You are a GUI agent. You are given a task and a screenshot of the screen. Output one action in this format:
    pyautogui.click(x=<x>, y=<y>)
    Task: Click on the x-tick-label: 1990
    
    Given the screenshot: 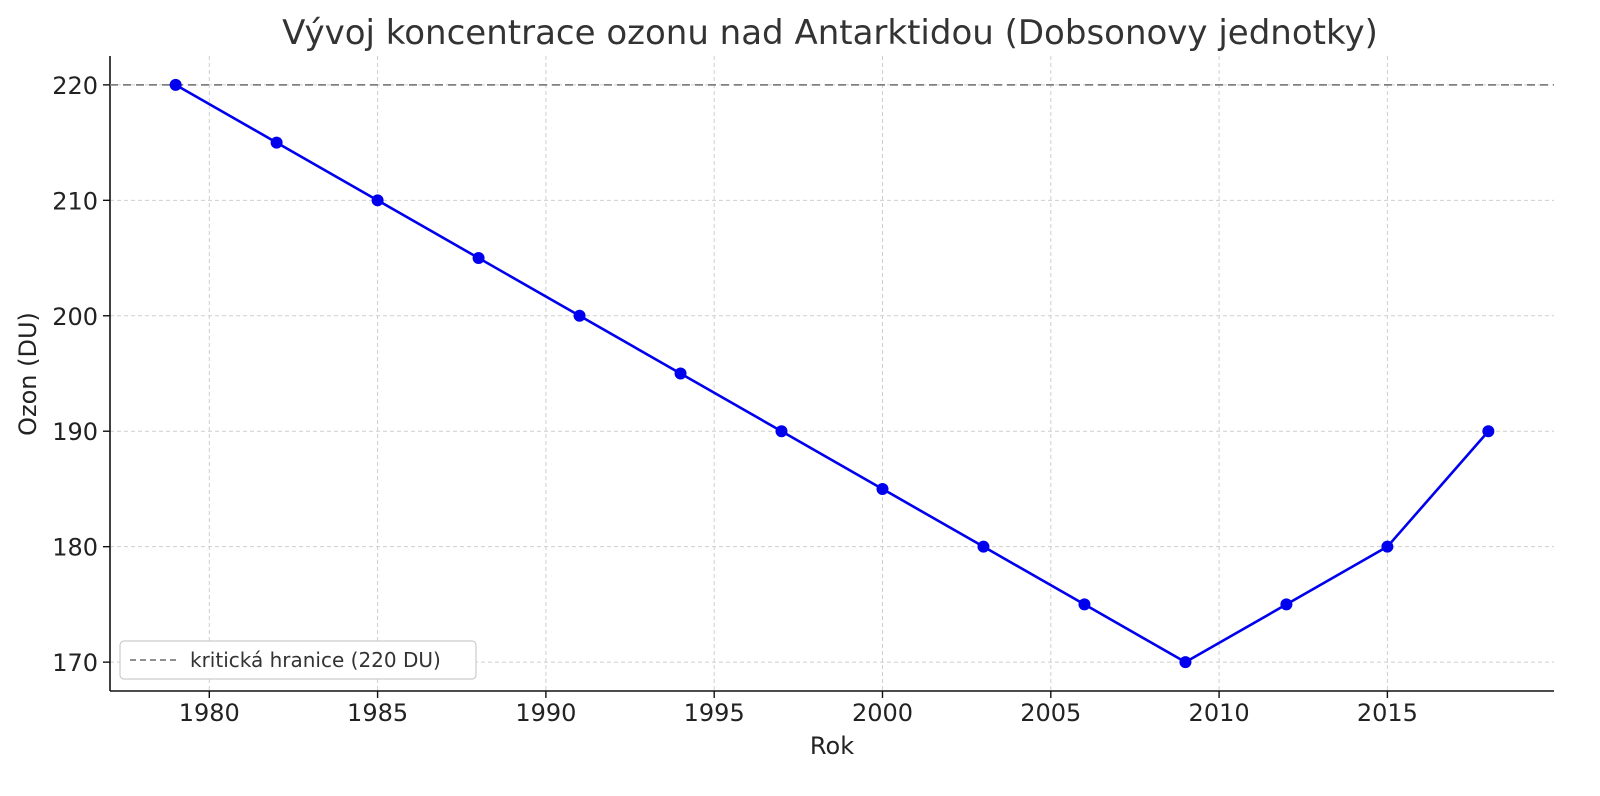 What is the action you would take?
    pyautogui.click(x=545, y=713)
    